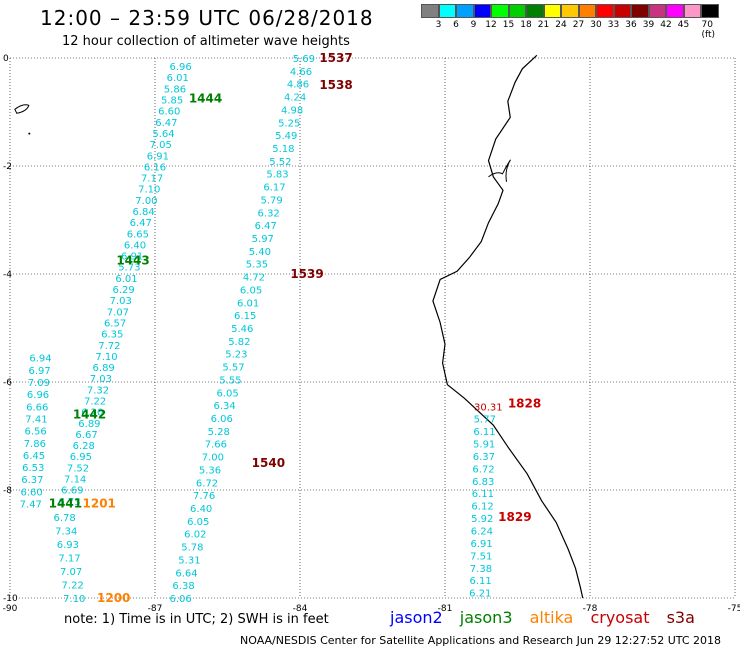 Image resolution: width=740 pixels, height=650 pixels. Describe the element at coordinates (225, 406) in the screenshot. I see `swh-value: 6.34` at that location.